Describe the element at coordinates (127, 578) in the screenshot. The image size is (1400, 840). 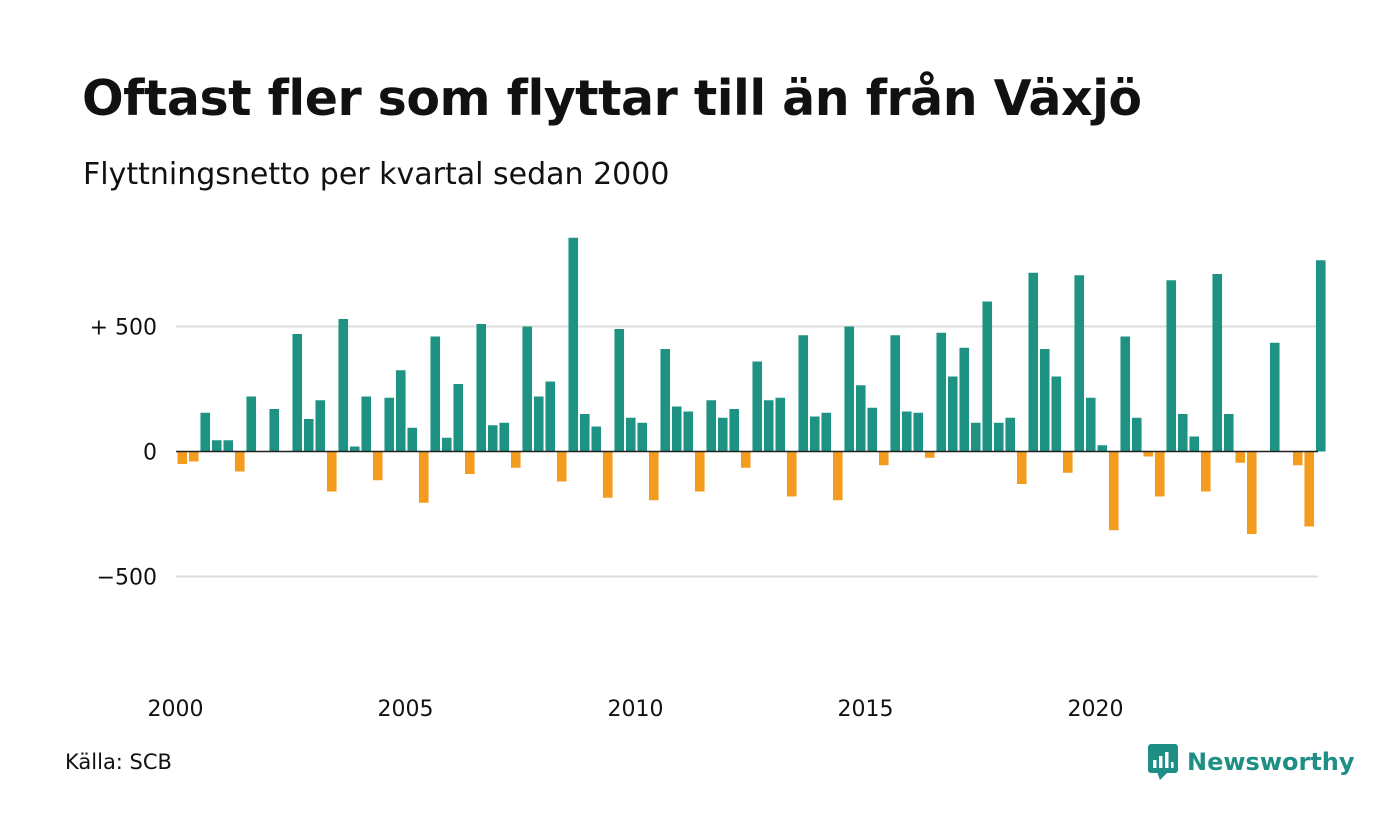
I see `y-tick-label: −500` at that location.